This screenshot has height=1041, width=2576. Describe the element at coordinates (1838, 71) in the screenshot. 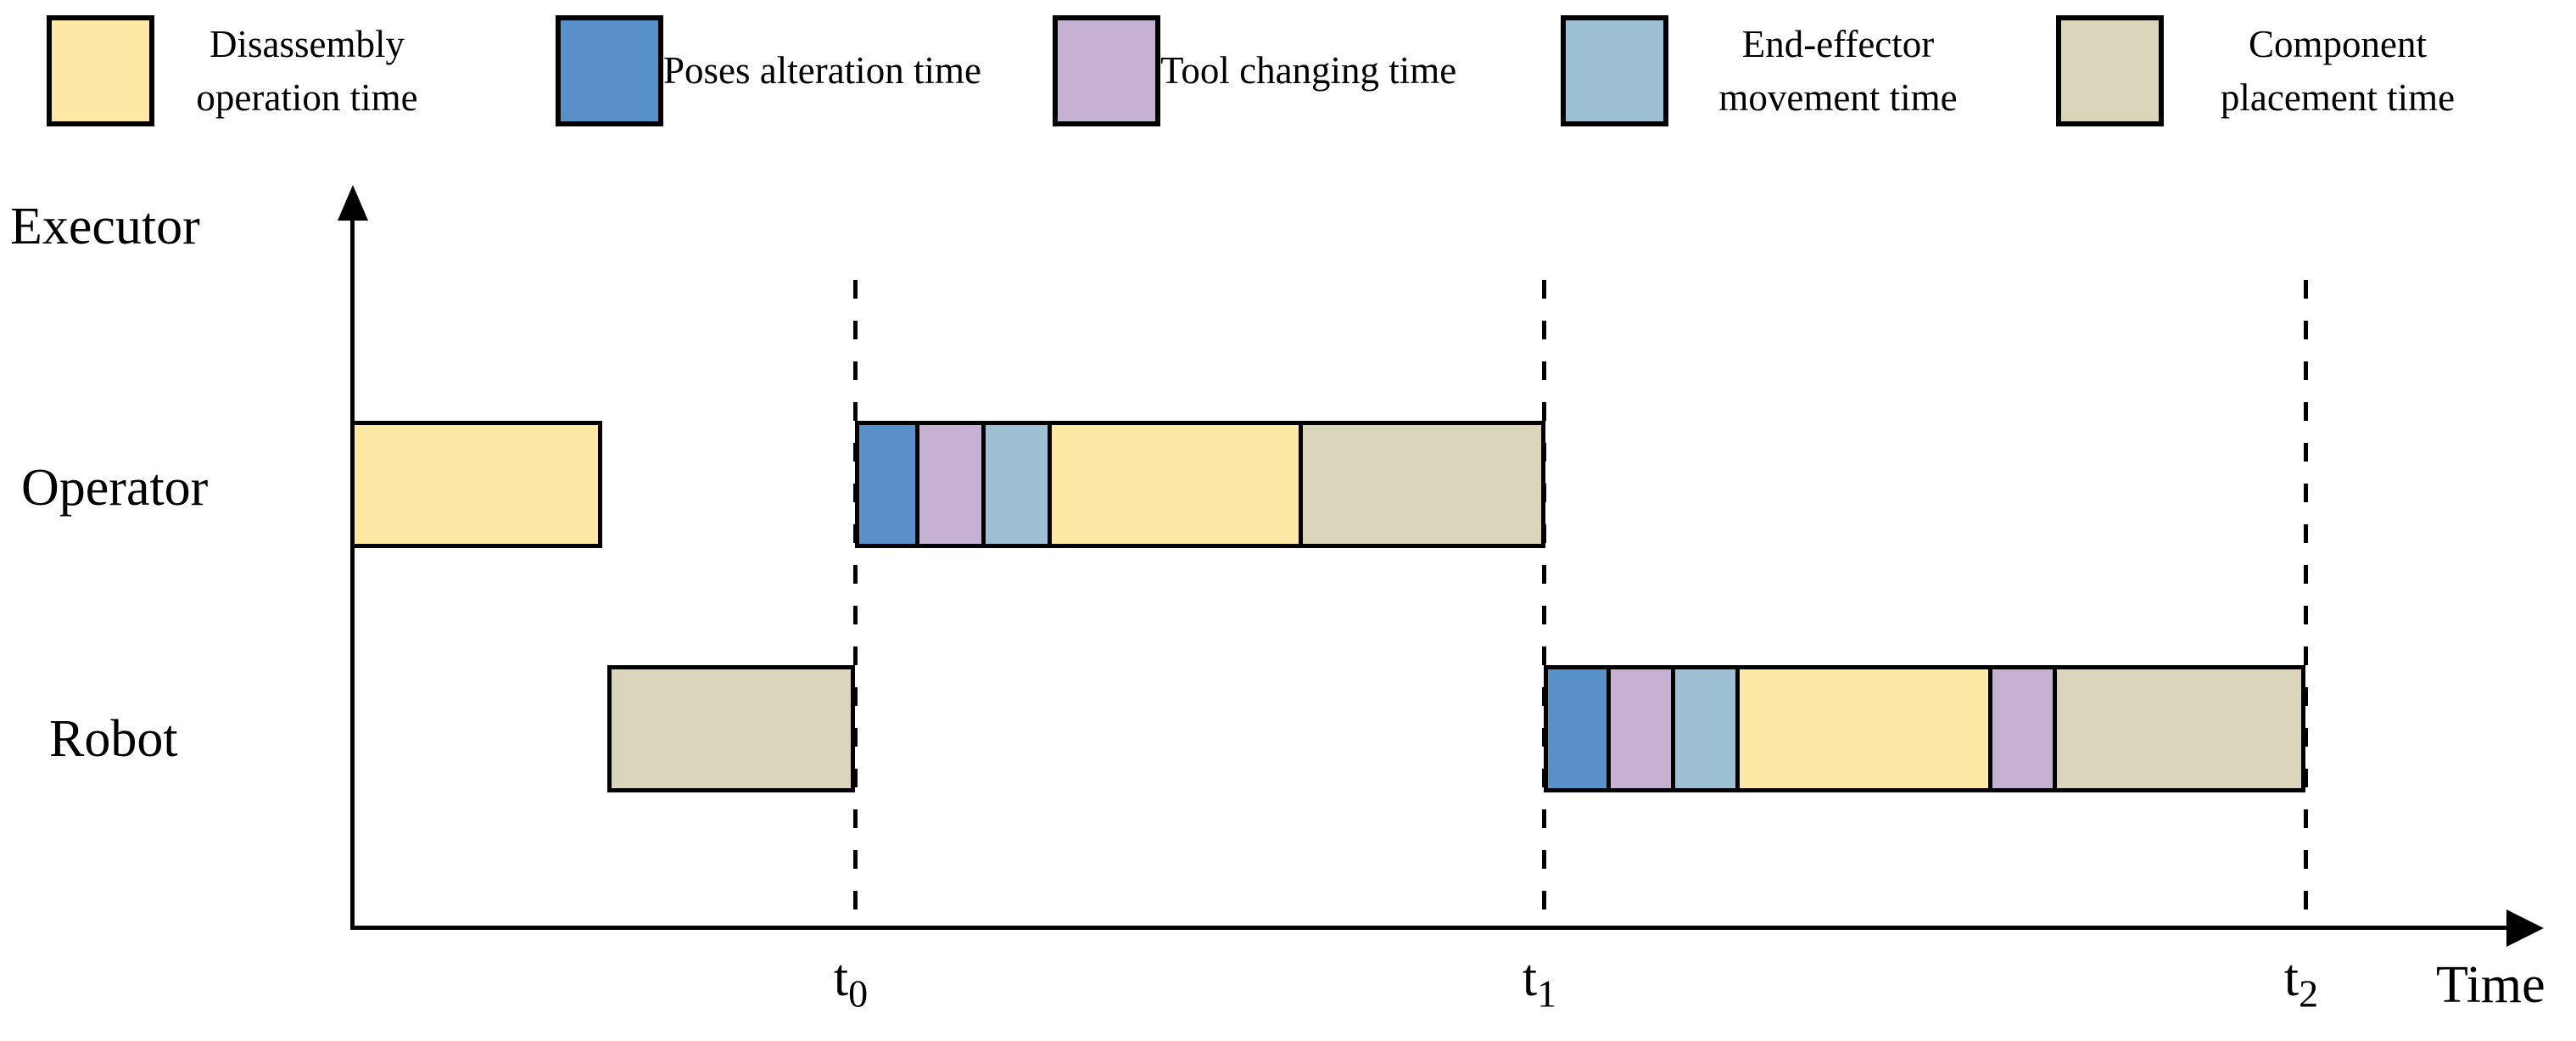

I see `legend-label-end_effector: End-effector movement time` at that location.